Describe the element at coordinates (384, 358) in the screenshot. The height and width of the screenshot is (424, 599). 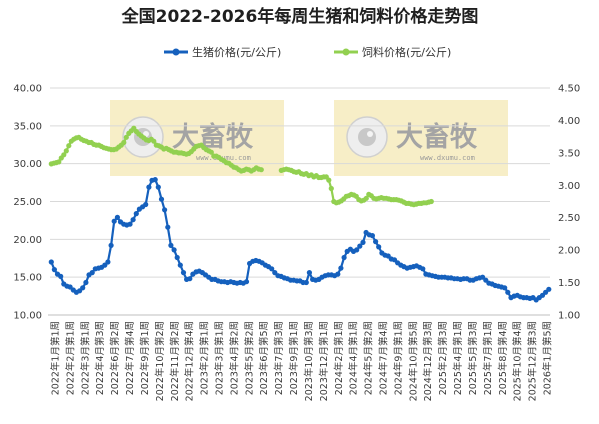
I see `x-tick-label: 2024年7月第4周` at that location.